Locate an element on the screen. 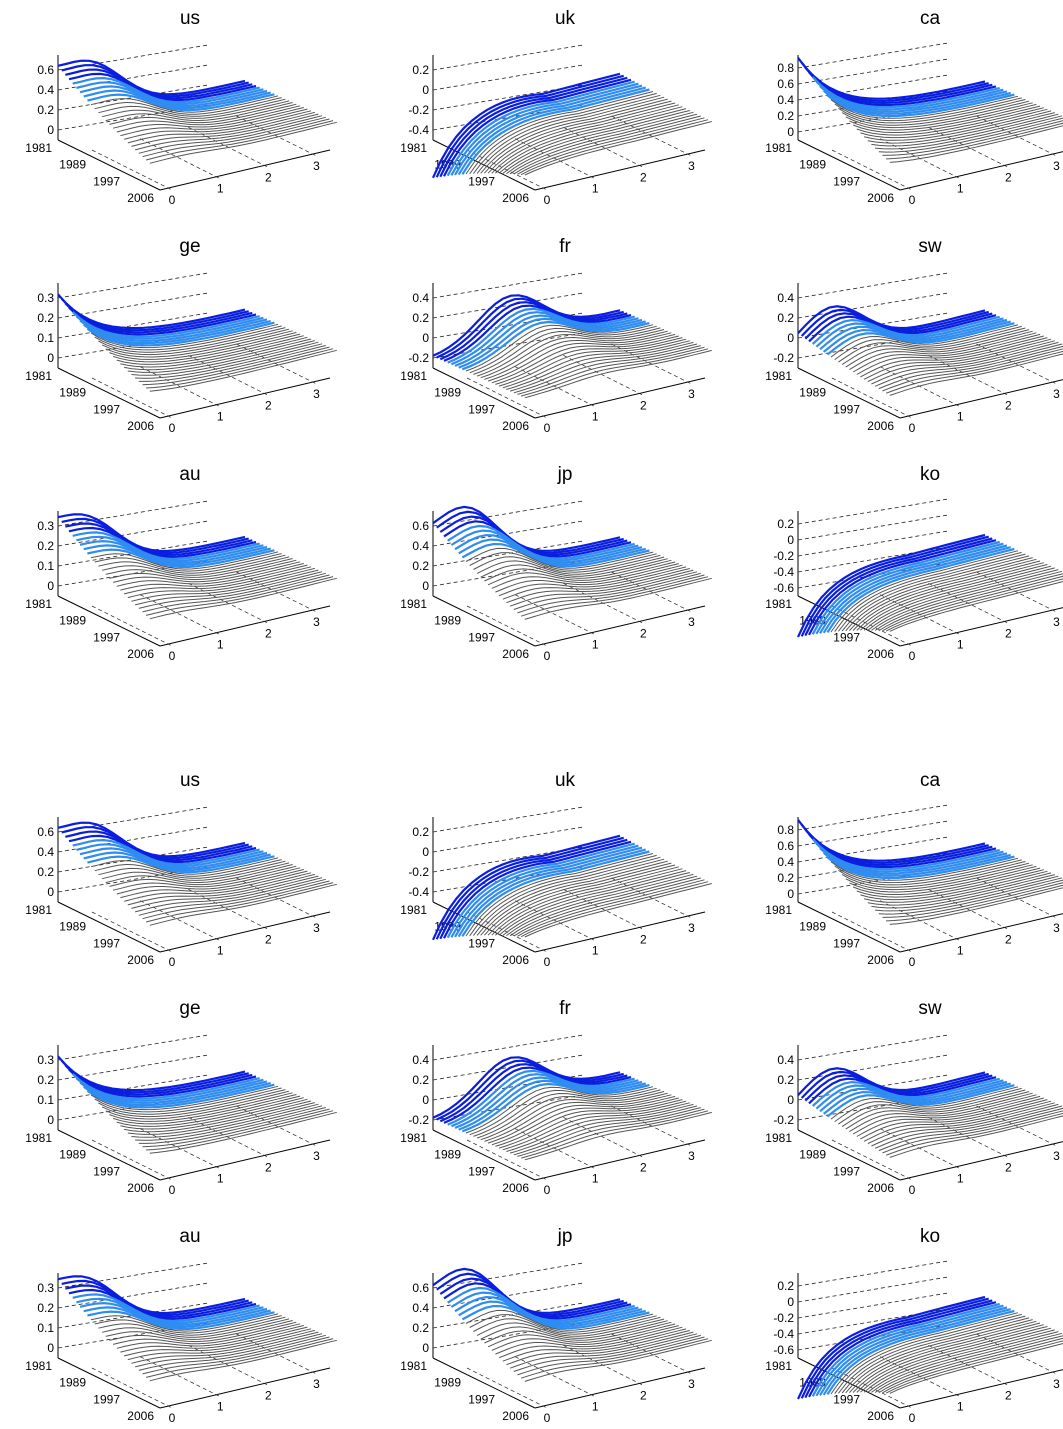 The image size is (1063, 1429). panel-title: ca is located at coordinates (930, 780).